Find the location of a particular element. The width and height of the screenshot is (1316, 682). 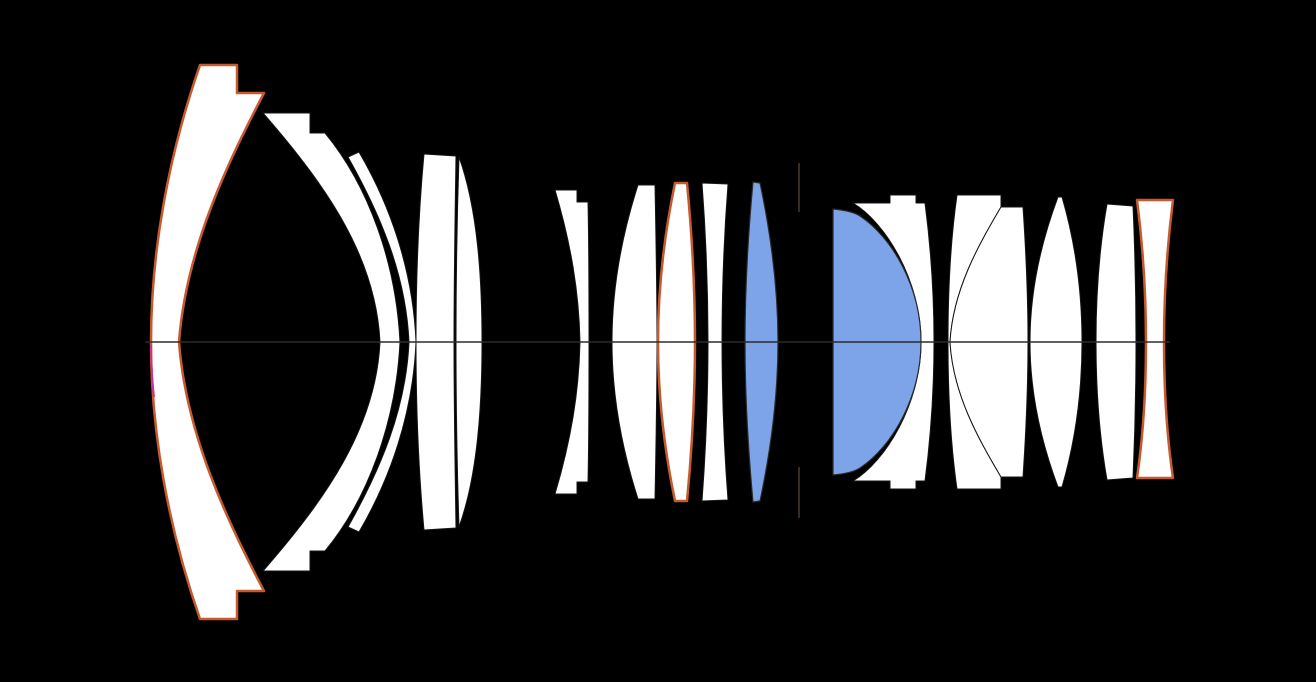

lens-element-6-white is located at coordinates (572, 342).